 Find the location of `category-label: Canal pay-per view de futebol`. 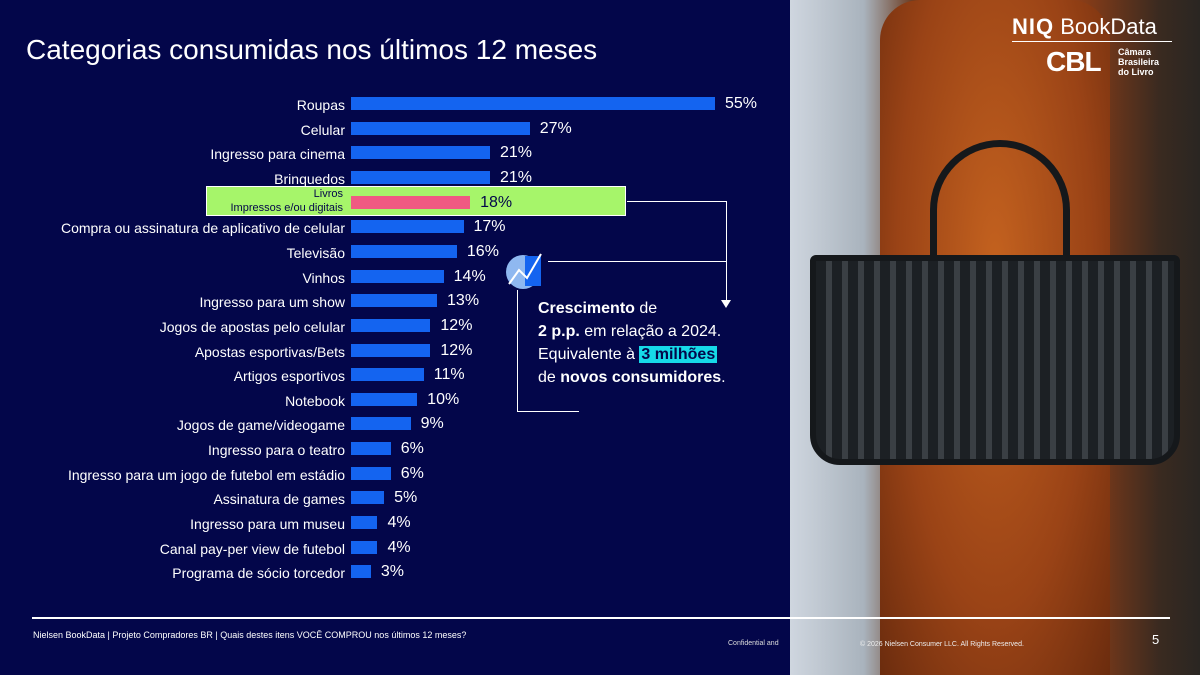

category-label: Canal pay-per view de futebol is located at coordinates (252, 548).